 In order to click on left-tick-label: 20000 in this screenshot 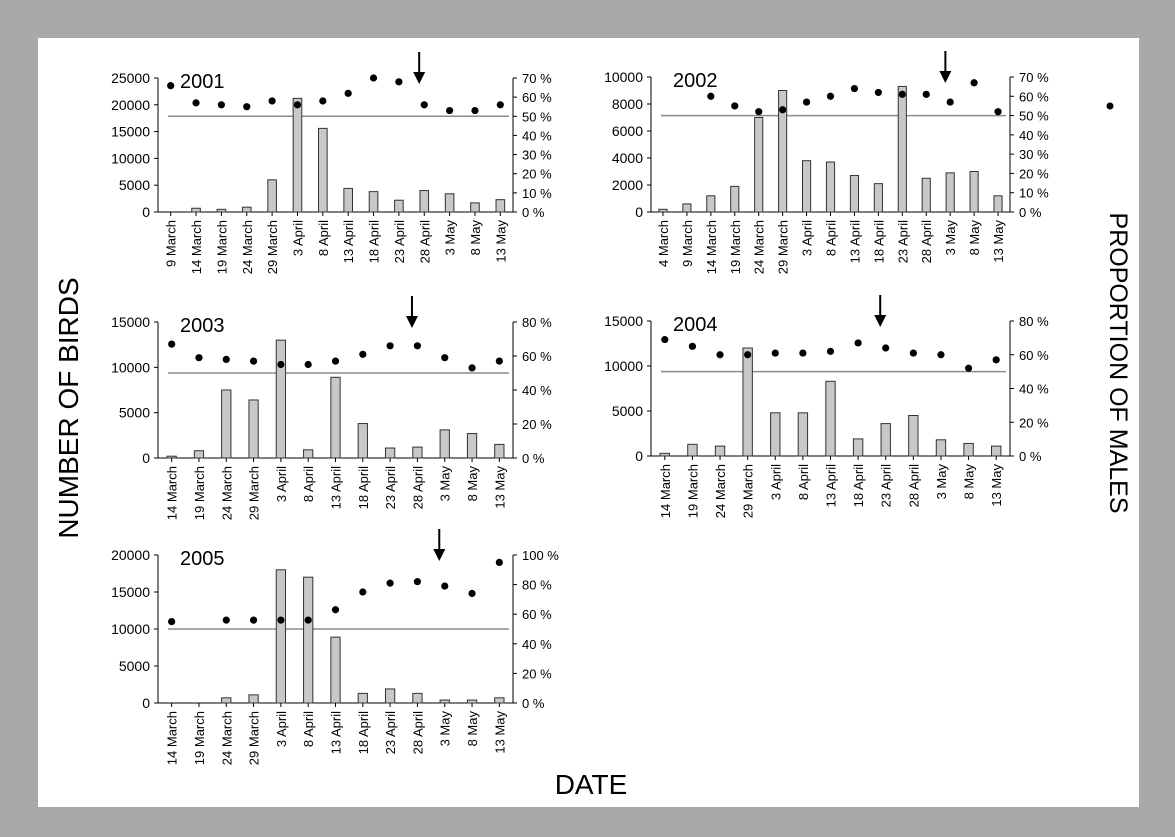, I will do `click(130, 555)`.